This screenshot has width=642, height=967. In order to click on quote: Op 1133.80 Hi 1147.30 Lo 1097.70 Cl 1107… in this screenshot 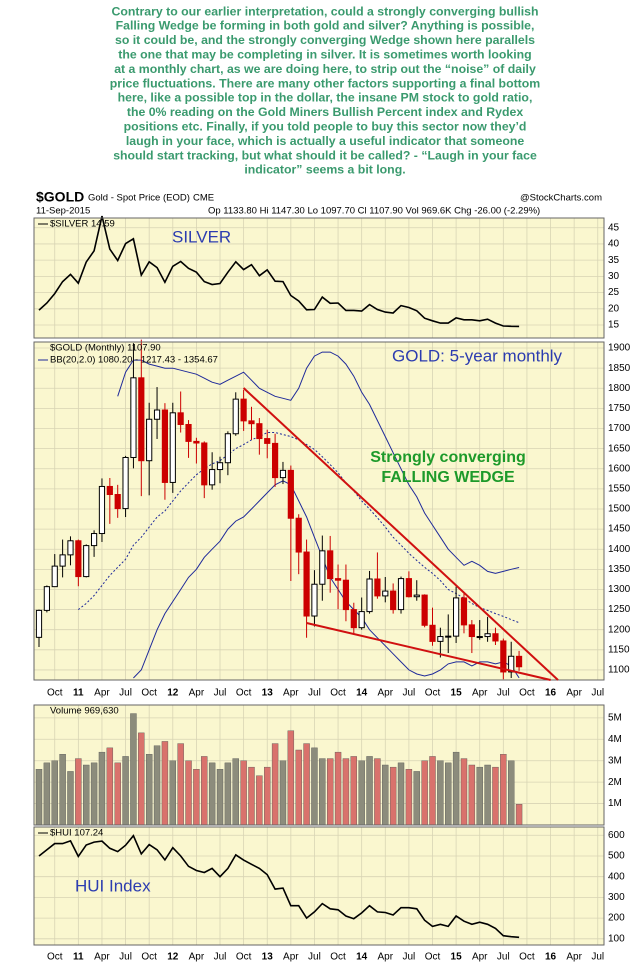, I will do `click(374, 211)`.